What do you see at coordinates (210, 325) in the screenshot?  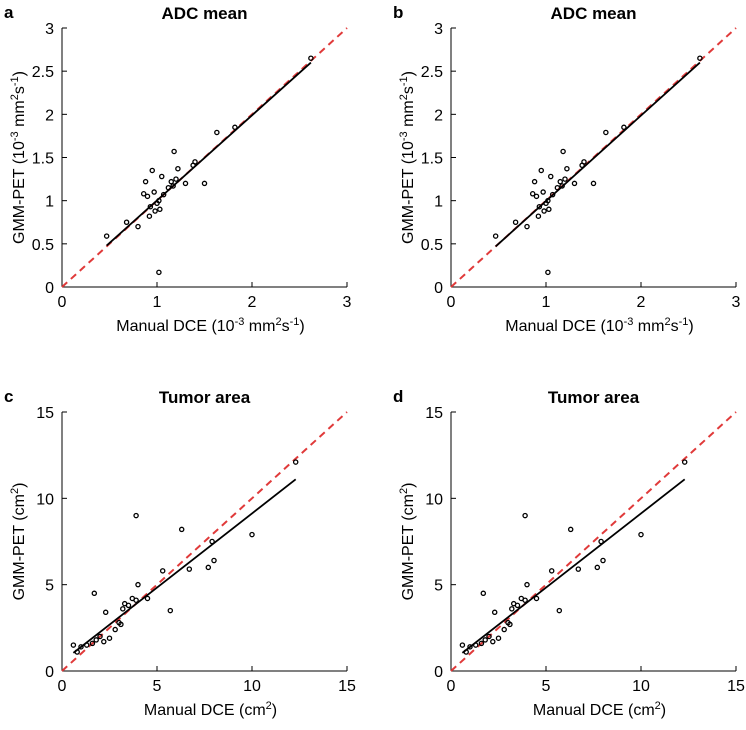 I see `x-axis-label: Manual DCE (10-3 mm2s-1)` at bounding box center [210, 325].